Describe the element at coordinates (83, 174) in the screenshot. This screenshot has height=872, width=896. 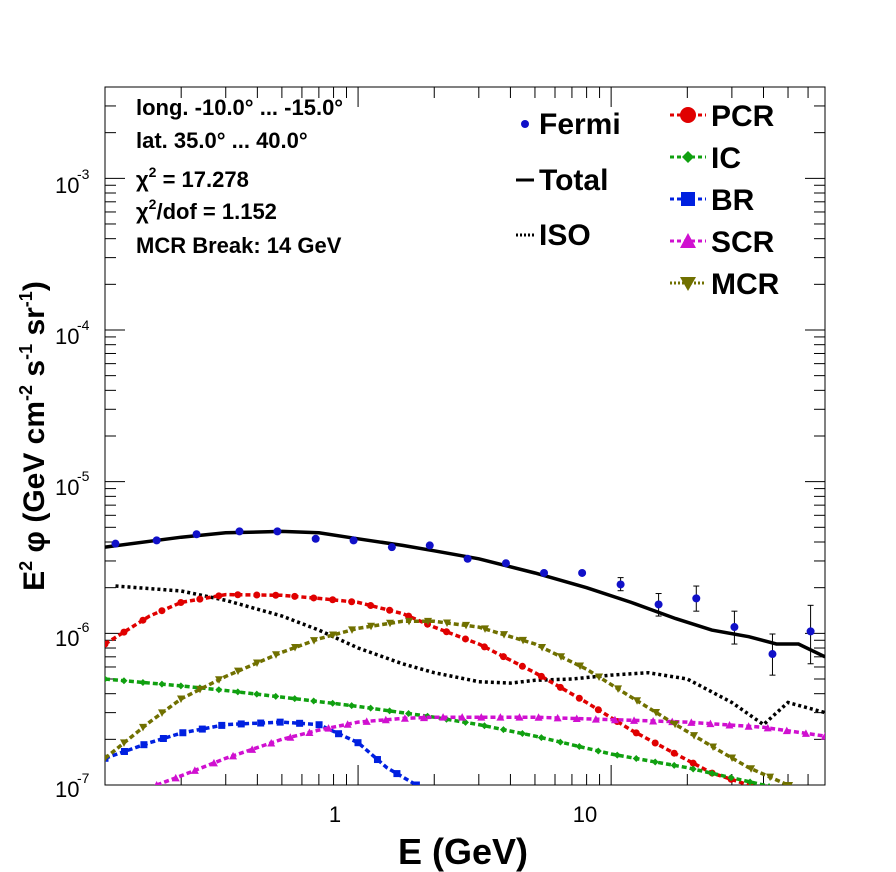
I see `svg-text: -3` at that location.